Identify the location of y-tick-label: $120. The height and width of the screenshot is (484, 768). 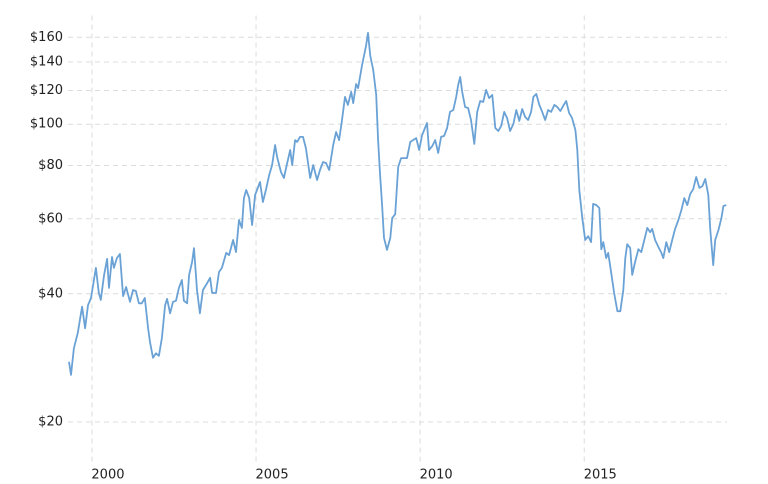
(46, 90).